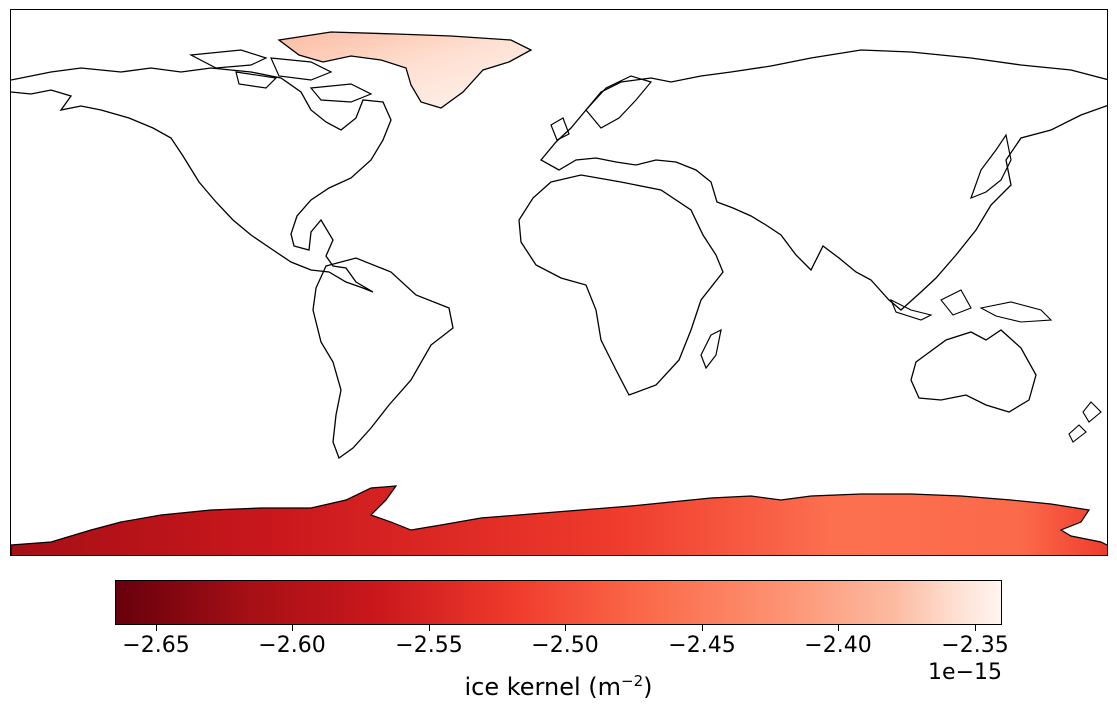  I want to click on colorbar-label-suffix: ), so click(648, 687).